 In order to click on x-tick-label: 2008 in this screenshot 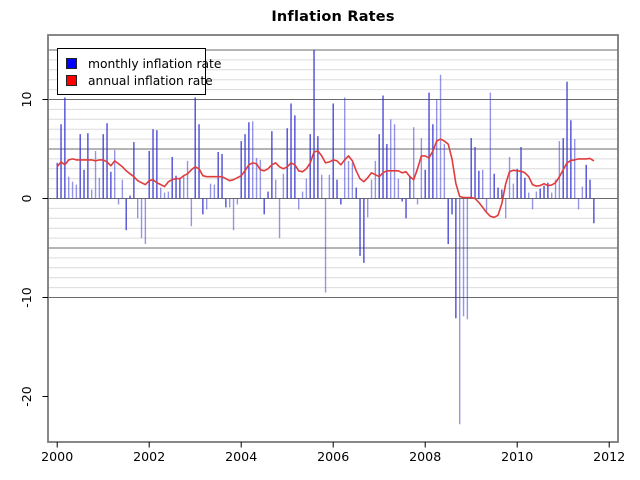, I will do `click(425, 456)`.